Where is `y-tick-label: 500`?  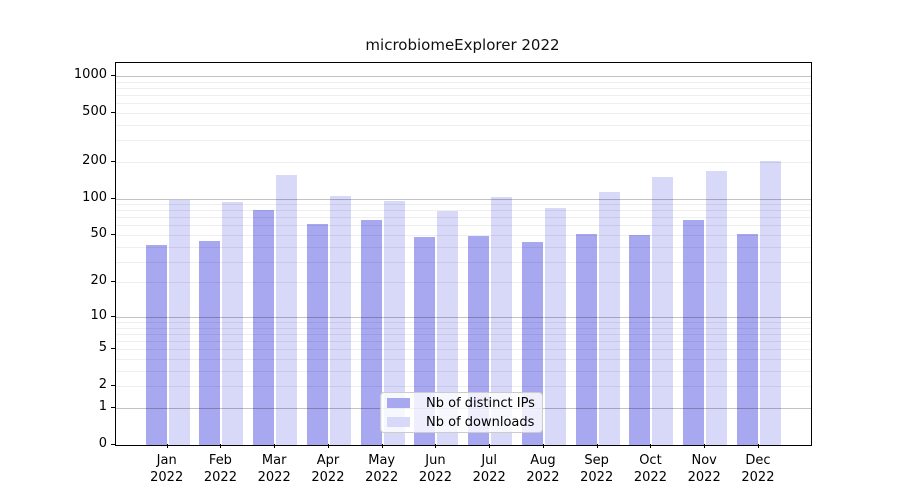 y-tick-label: 500 is located at coordinates (94, 111).